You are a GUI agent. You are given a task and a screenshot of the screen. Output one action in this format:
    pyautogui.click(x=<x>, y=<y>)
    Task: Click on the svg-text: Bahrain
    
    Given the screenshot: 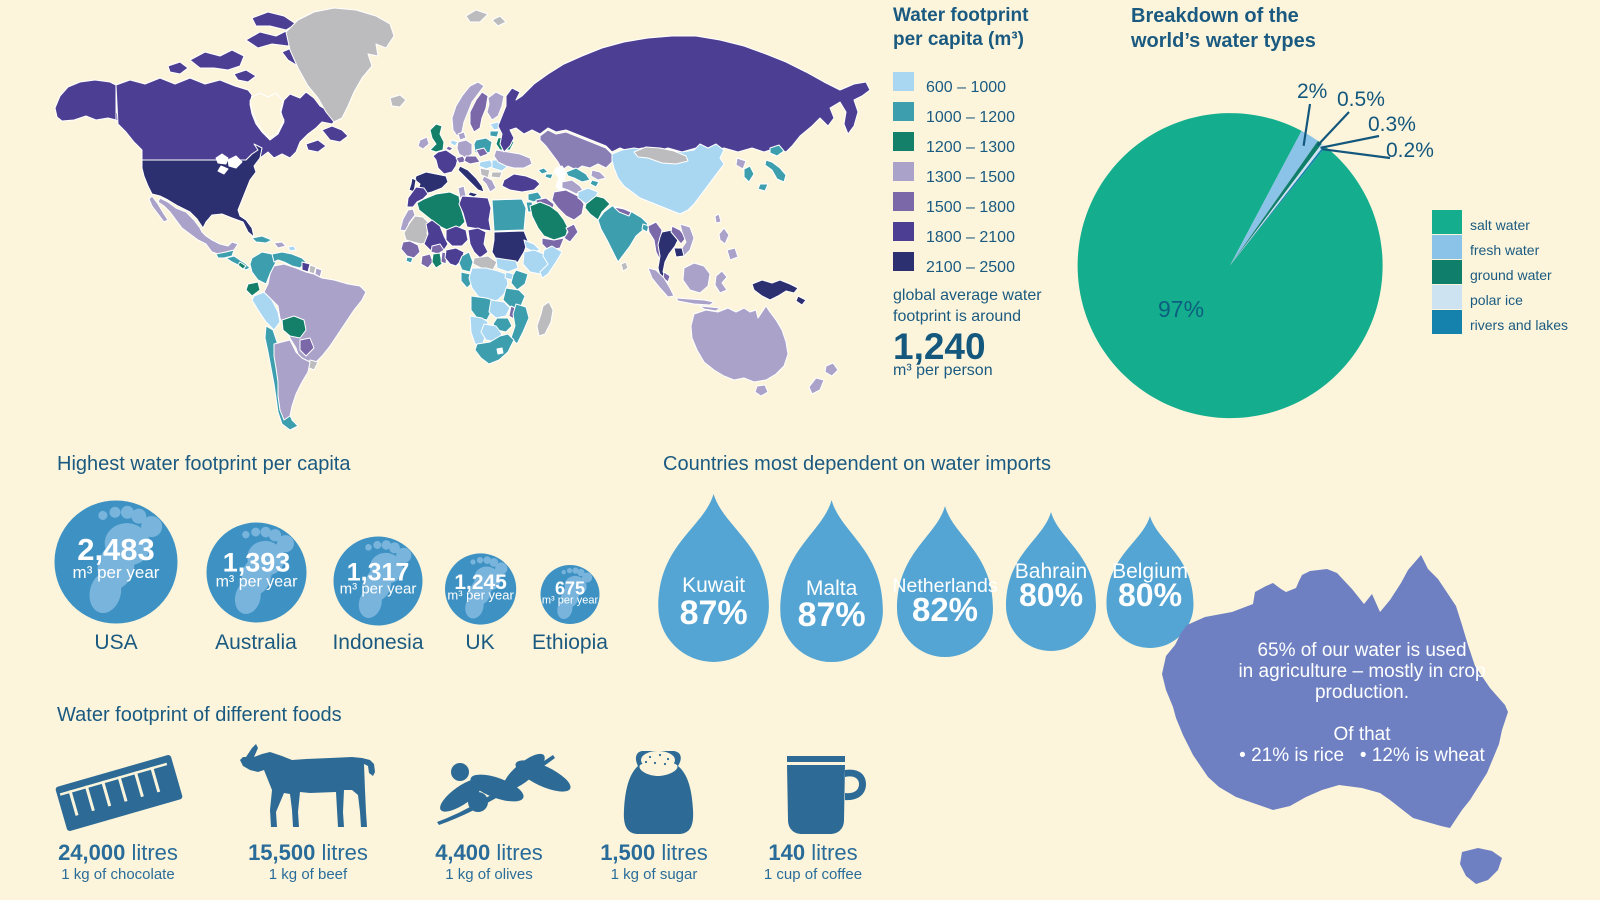 What is the action you would take?
    pyautogui.click(x=1051, y=571)
    